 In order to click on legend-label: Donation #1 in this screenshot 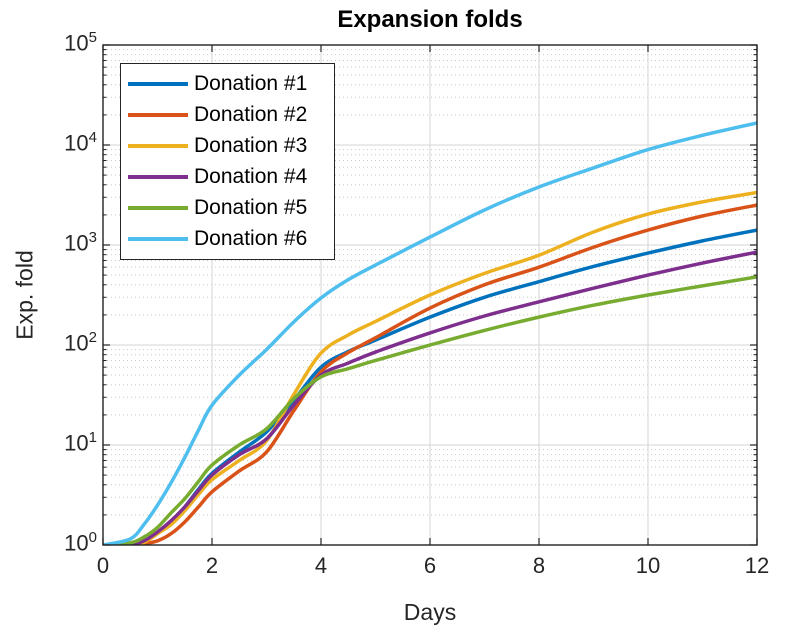, I will do `click(251, 83)`.